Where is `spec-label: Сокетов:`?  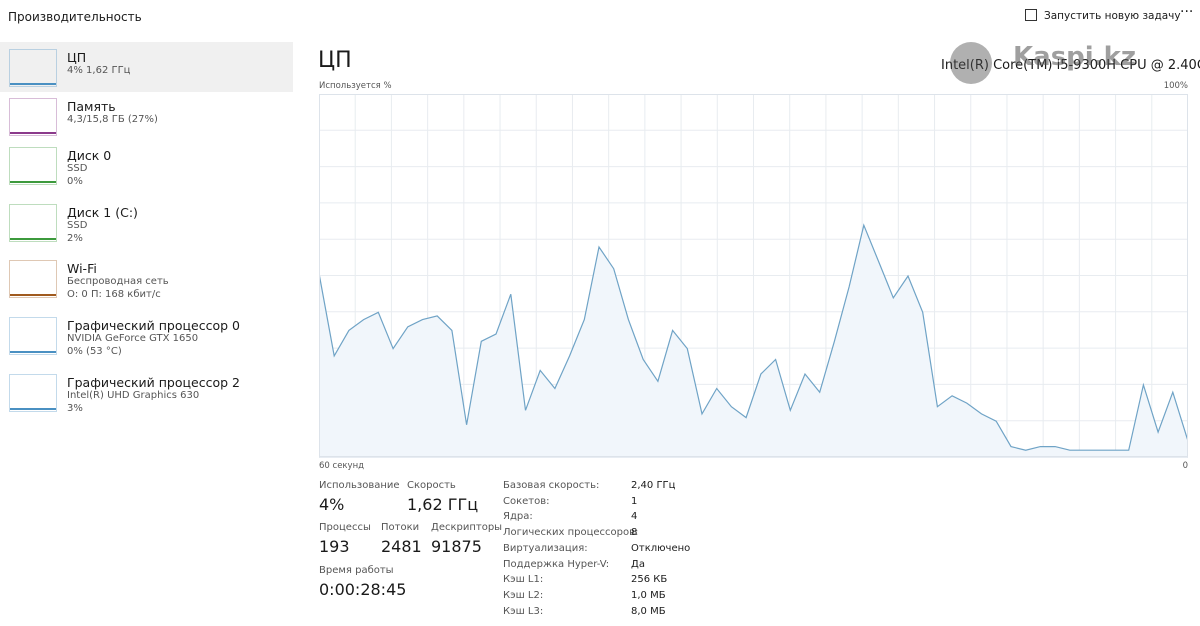 spec-label: Сокетов: is located at coordinates (526, 501).